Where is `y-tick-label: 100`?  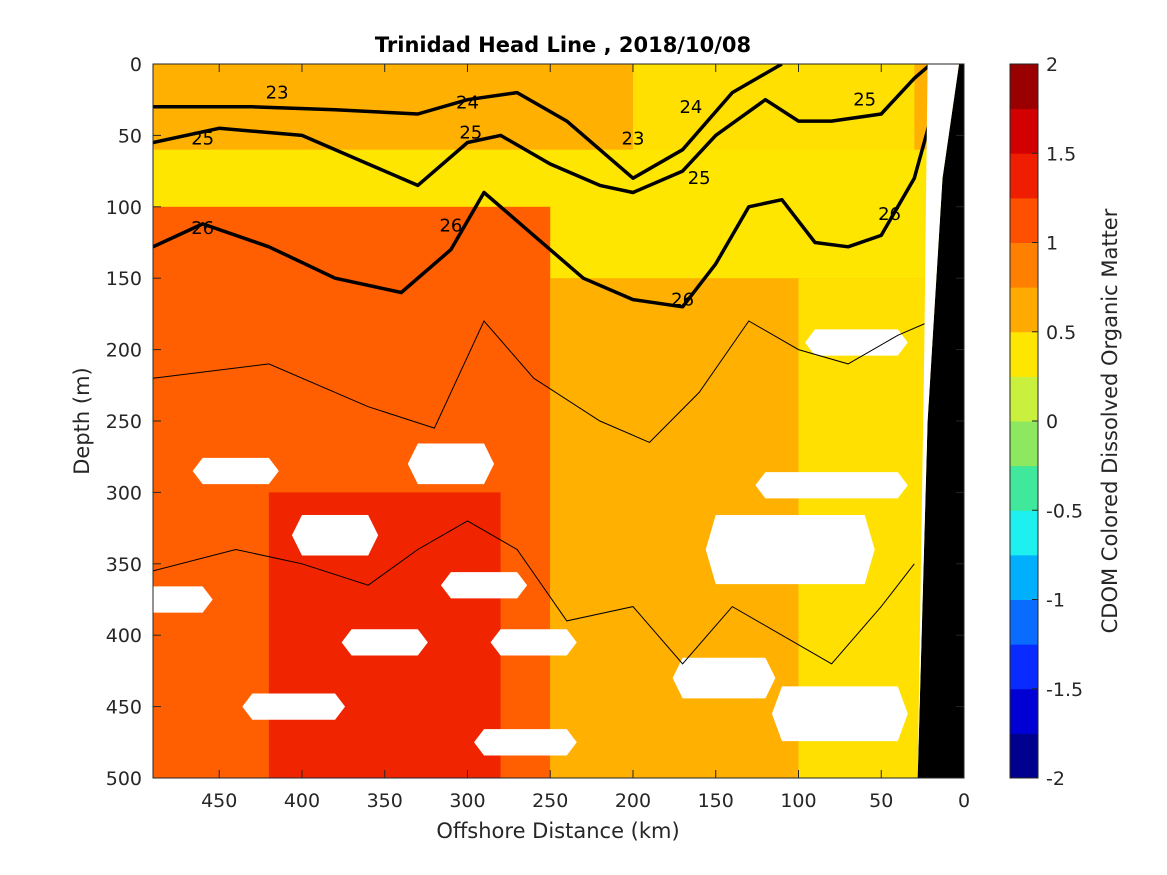
y-tick-label: 100 is located at coordinates (124, 208).